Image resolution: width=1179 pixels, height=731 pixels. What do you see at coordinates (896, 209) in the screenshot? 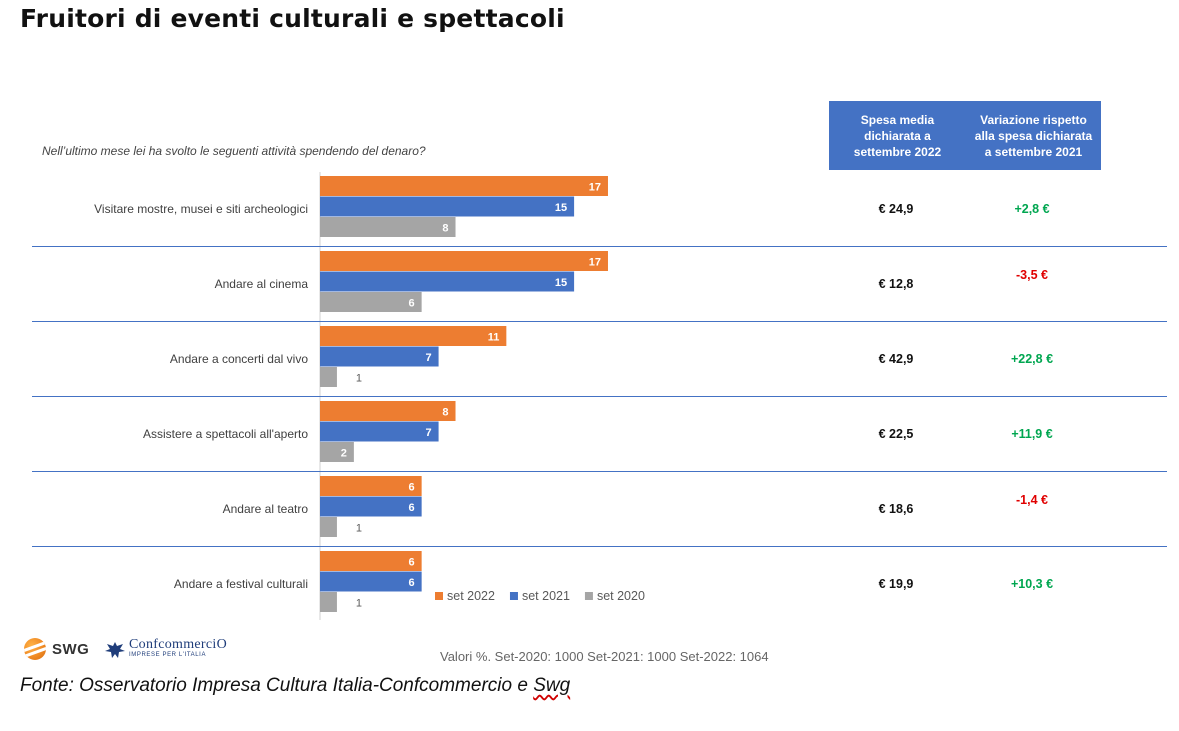
I see `spesa-media-value: € 24,9` at bounding box center [896, 209].